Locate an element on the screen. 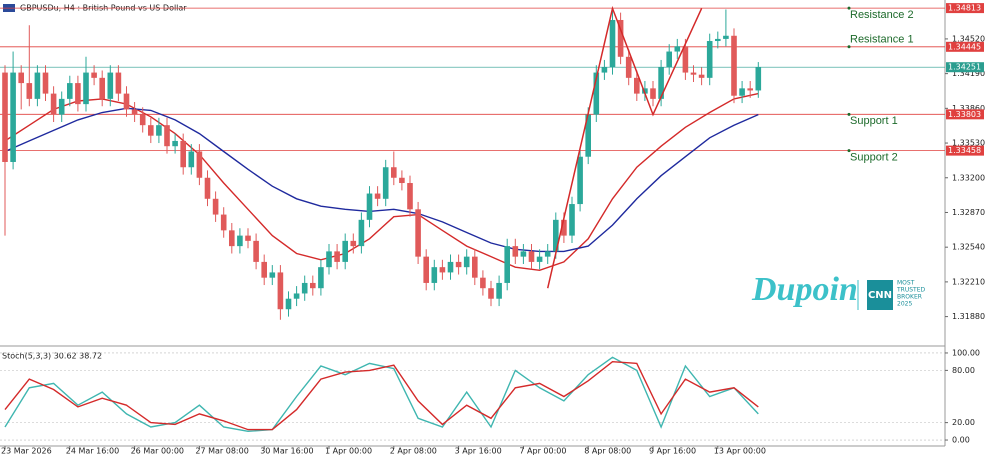 This screenshot has height=456, width=986. y-tick-label: 1.31880 is located at coordinates (968, 316).